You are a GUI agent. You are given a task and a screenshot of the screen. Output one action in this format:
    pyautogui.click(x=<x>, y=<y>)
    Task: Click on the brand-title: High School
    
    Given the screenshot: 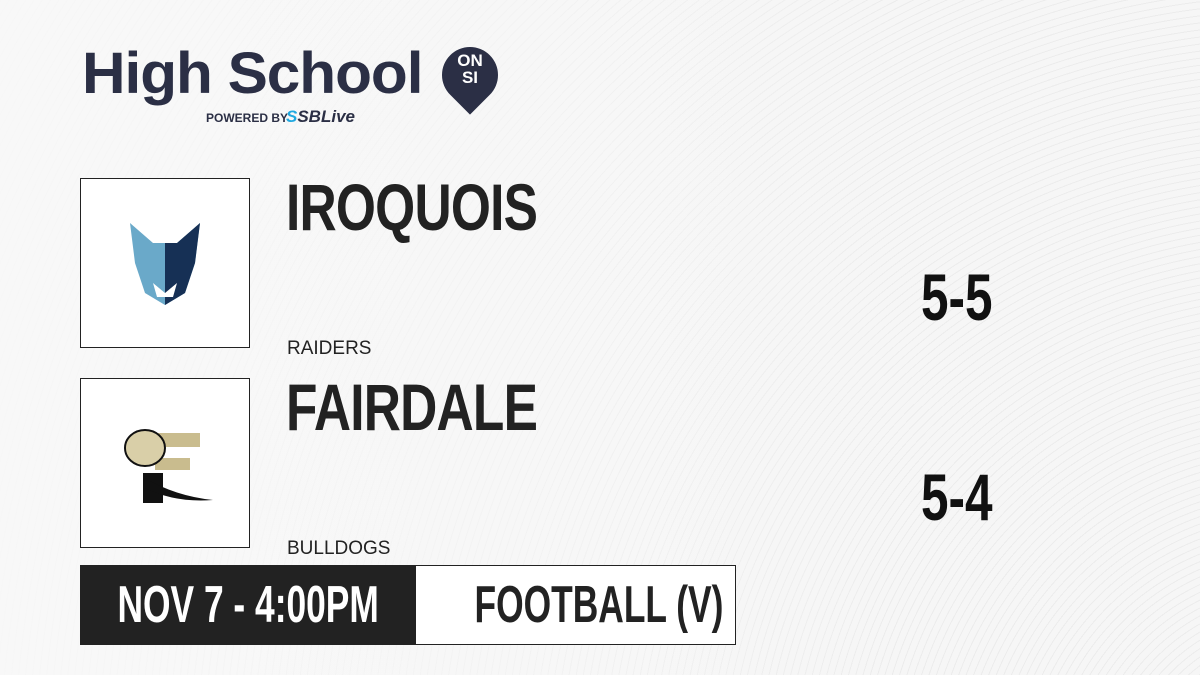 What is the action you would take?
    pyautogui.click(x=252, y=73)
    